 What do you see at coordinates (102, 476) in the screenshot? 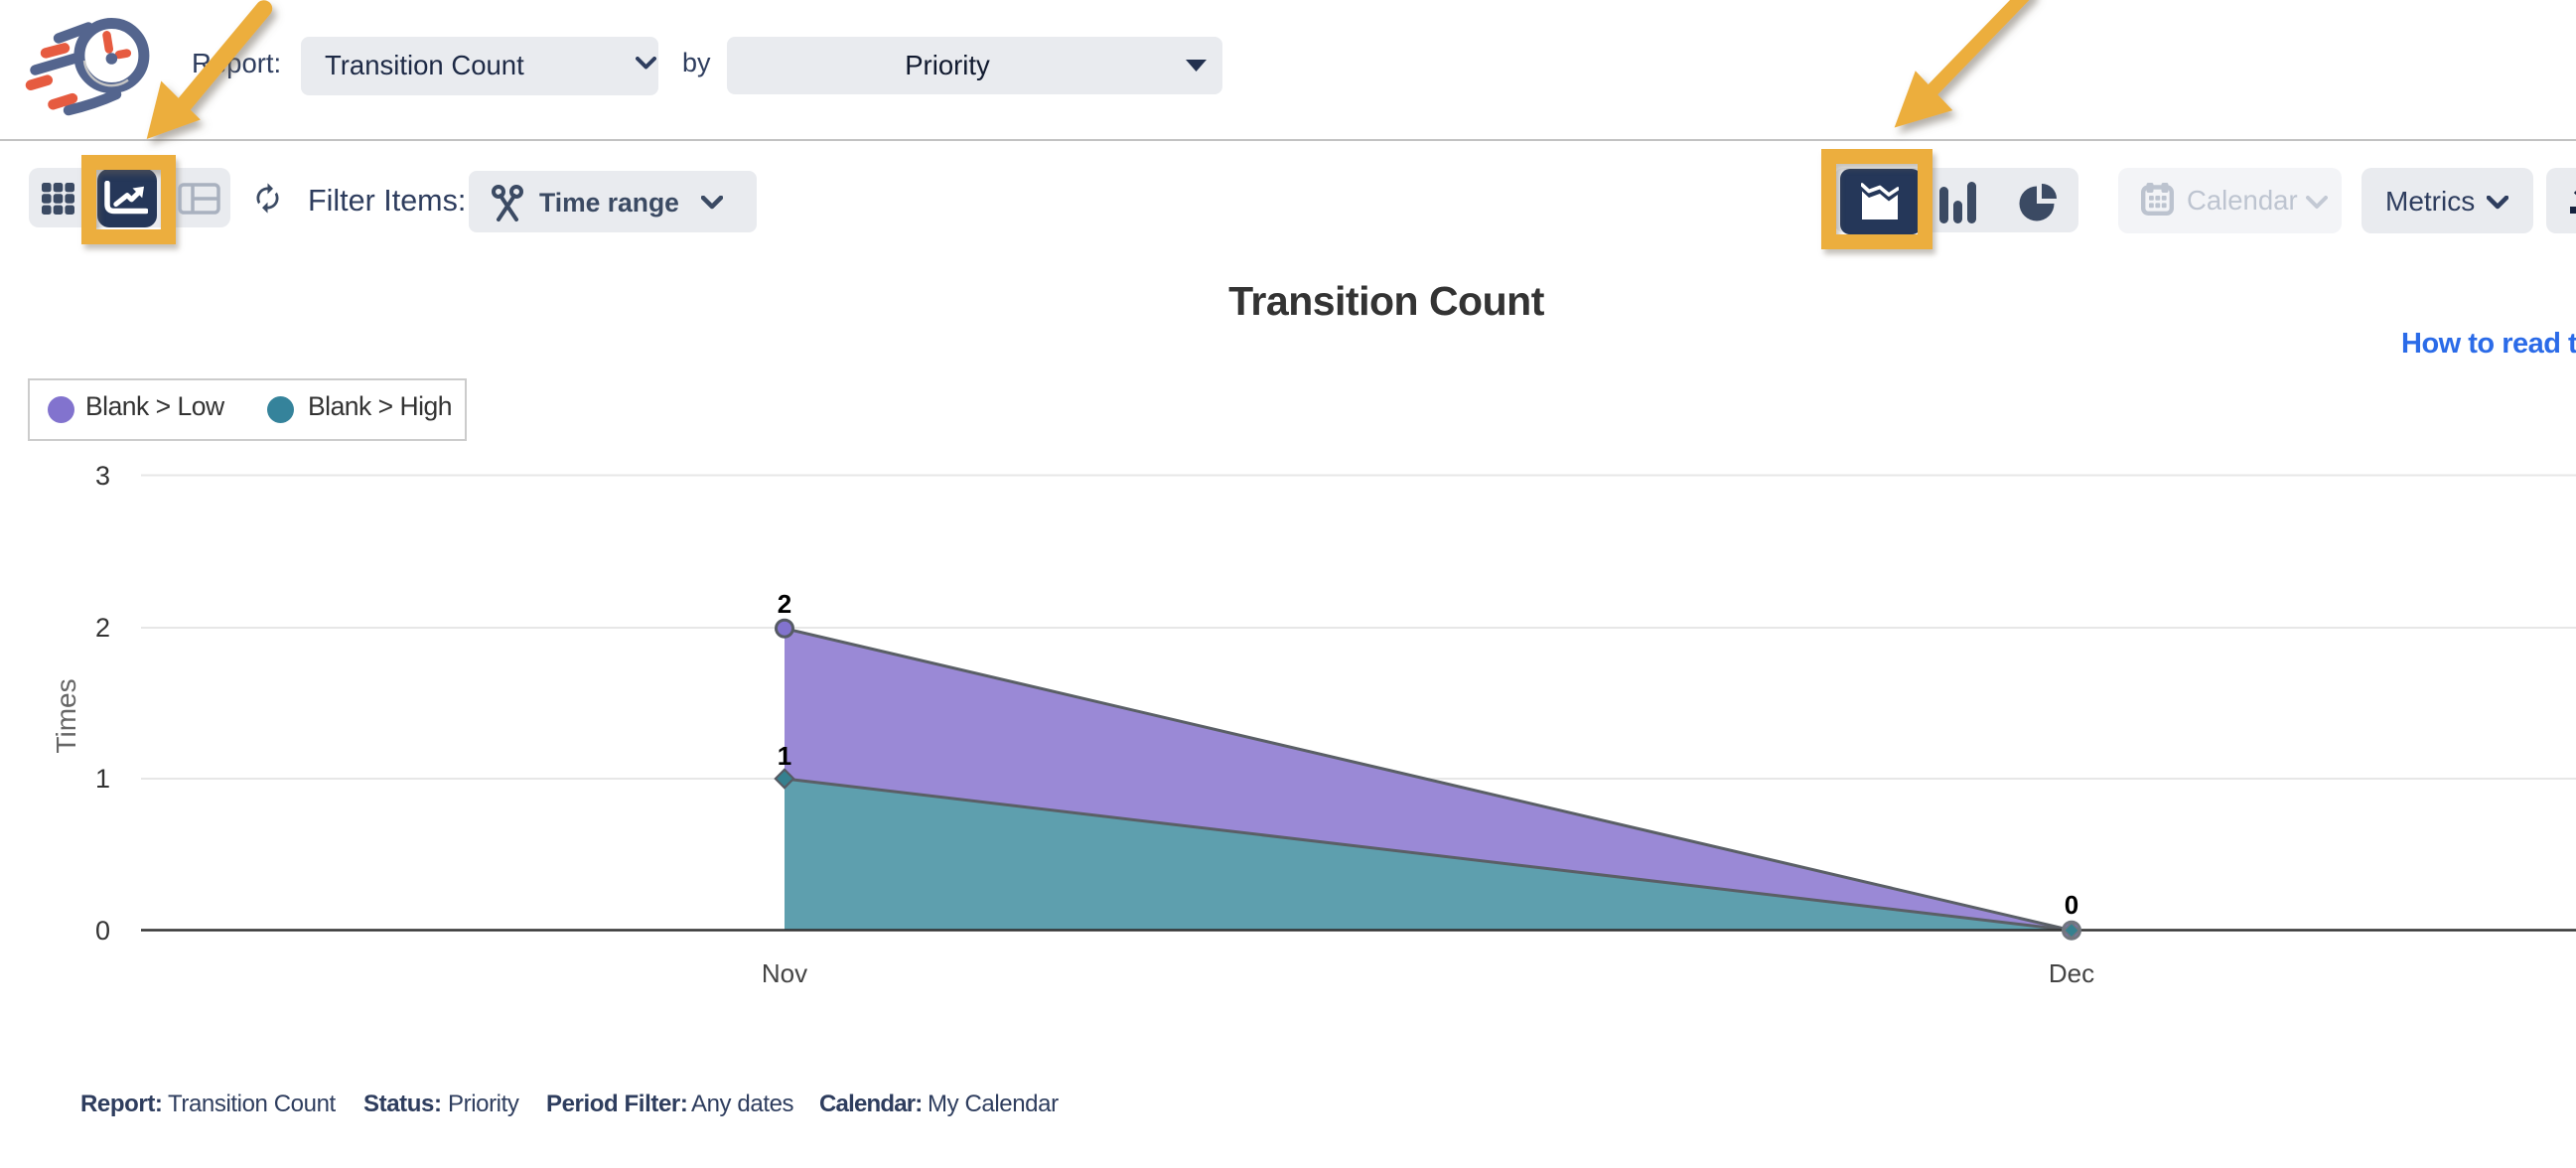
I see `svg-text: 3` at bounding box center [102, 476].